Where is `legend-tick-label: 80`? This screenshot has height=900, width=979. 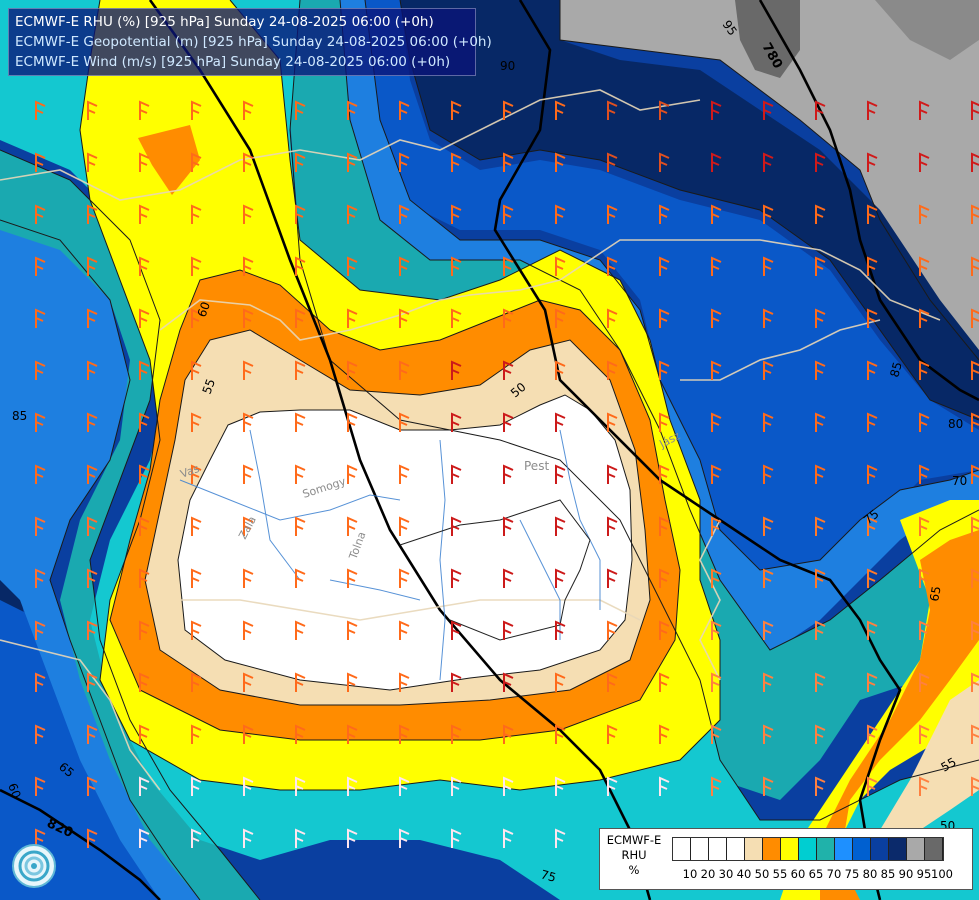 legend-tick-label: 80 is located at coordinates (870, 874).